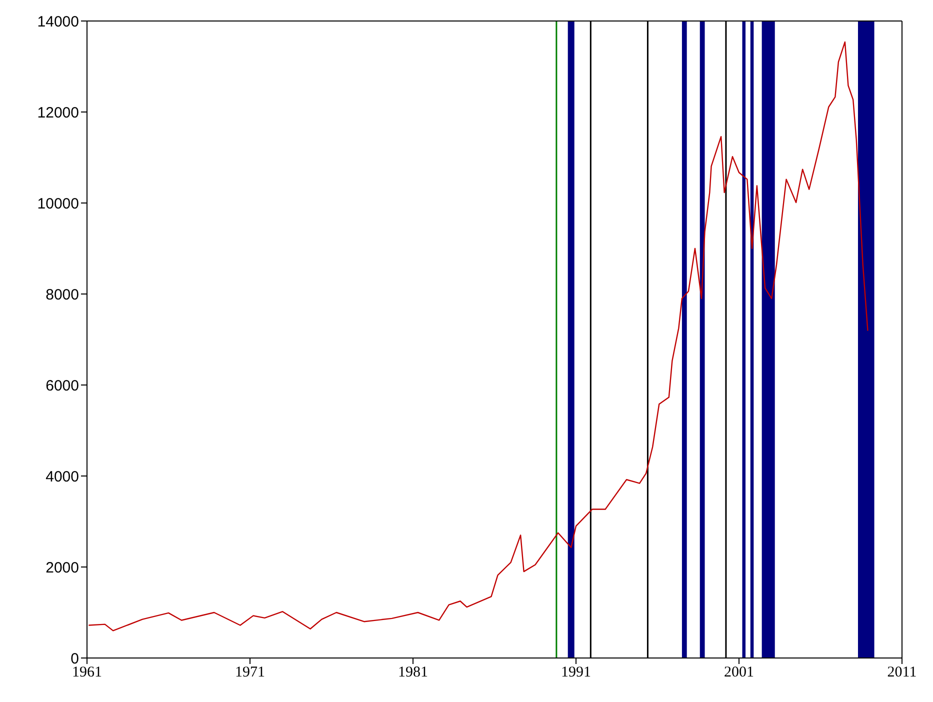  What do you see at coordinates (576, 672) in the screenshot?
I see `x-tick-label: 1991` at bounding box center [576, 672].